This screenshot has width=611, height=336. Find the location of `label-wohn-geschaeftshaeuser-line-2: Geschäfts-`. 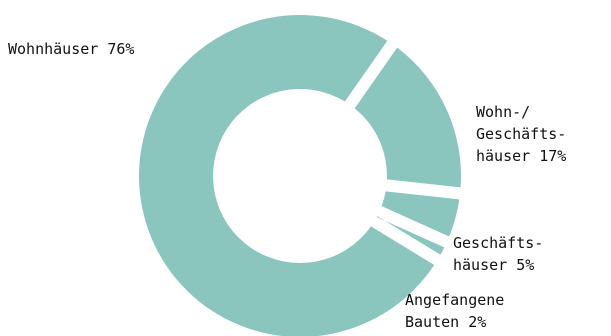

label-wohn-geschaeftshaeuser-line-2: Geschäfts- is located at coordinates (521, 134).